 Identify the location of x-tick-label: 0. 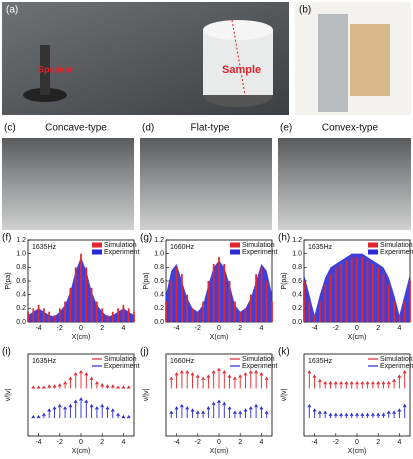
(219, 328).